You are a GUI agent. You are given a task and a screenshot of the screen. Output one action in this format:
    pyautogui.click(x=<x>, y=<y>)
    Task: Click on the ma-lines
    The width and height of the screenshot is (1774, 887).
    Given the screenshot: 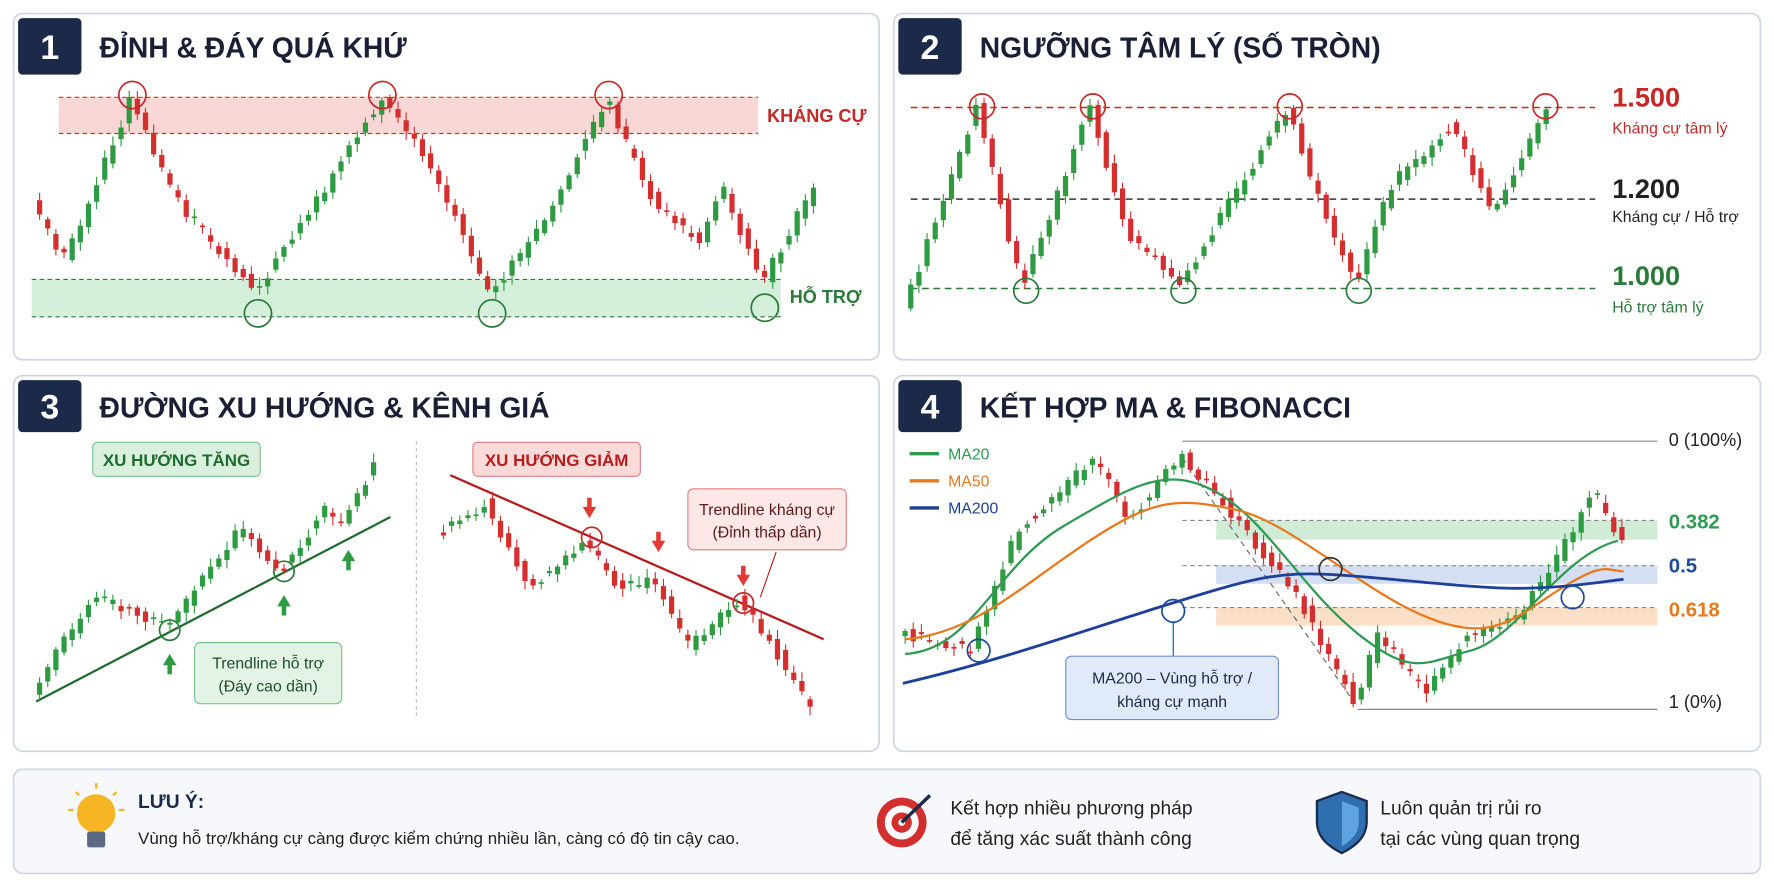 What is the action you would take?
    pyautogui.click(x=1263, y=581)
    